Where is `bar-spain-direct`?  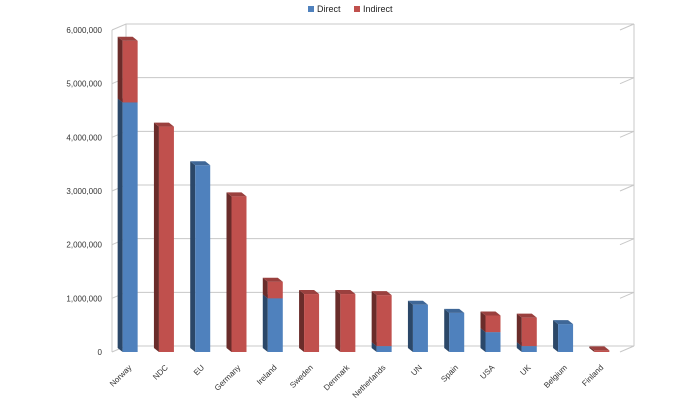 bar-spain-direct is located at coordinates (454, 330).